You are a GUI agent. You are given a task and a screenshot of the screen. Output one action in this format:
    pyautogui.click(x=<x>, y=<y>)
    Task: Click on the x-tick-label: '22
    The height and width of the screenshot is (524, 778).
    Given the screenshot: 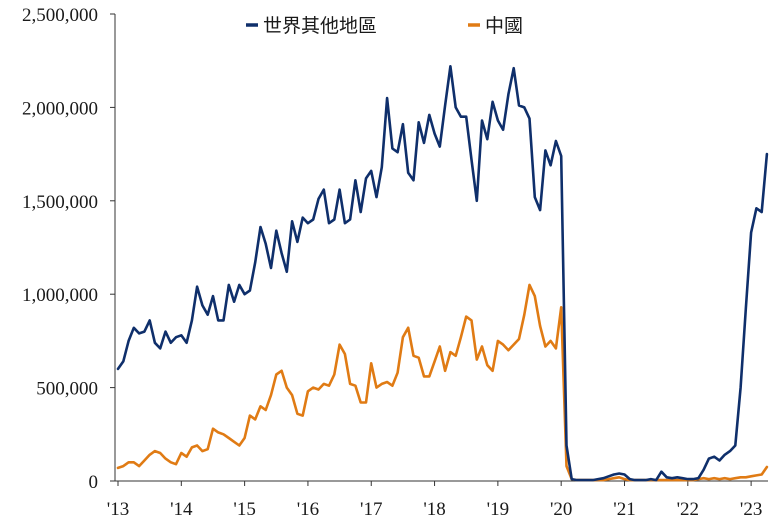 What is the action you would take?
    pyautogui.click(x=688, y=509)
    